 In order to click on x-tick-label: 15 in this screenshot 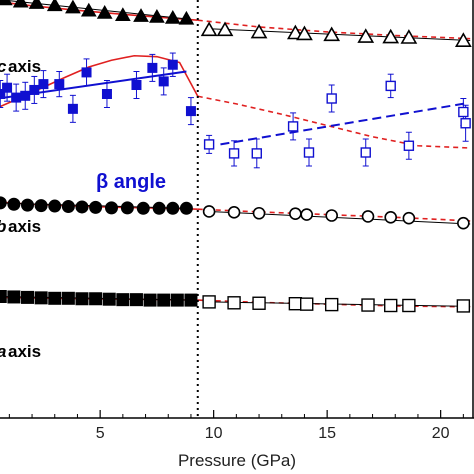, I will do `click(327, 433)`.